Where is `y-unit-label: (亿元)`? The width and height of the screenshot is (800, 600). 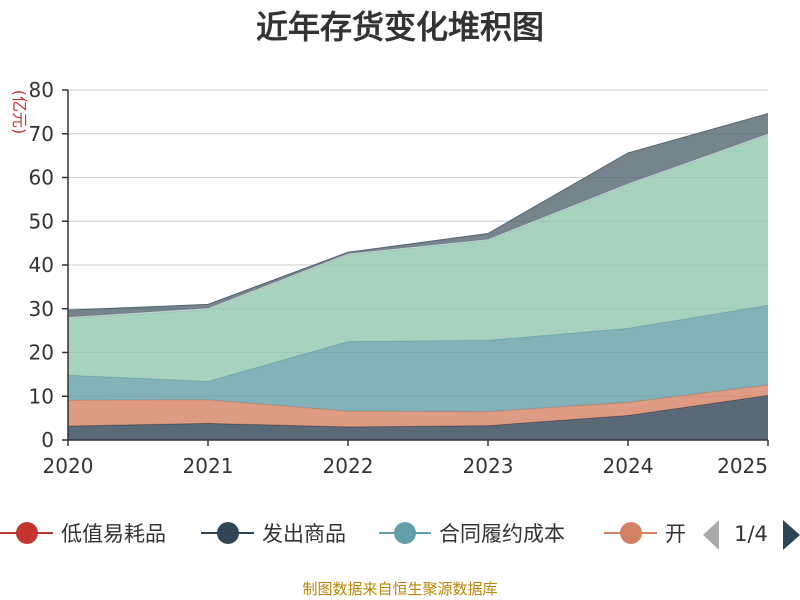 y-unit-label: (亿元) is located at coordinates (19, 112).